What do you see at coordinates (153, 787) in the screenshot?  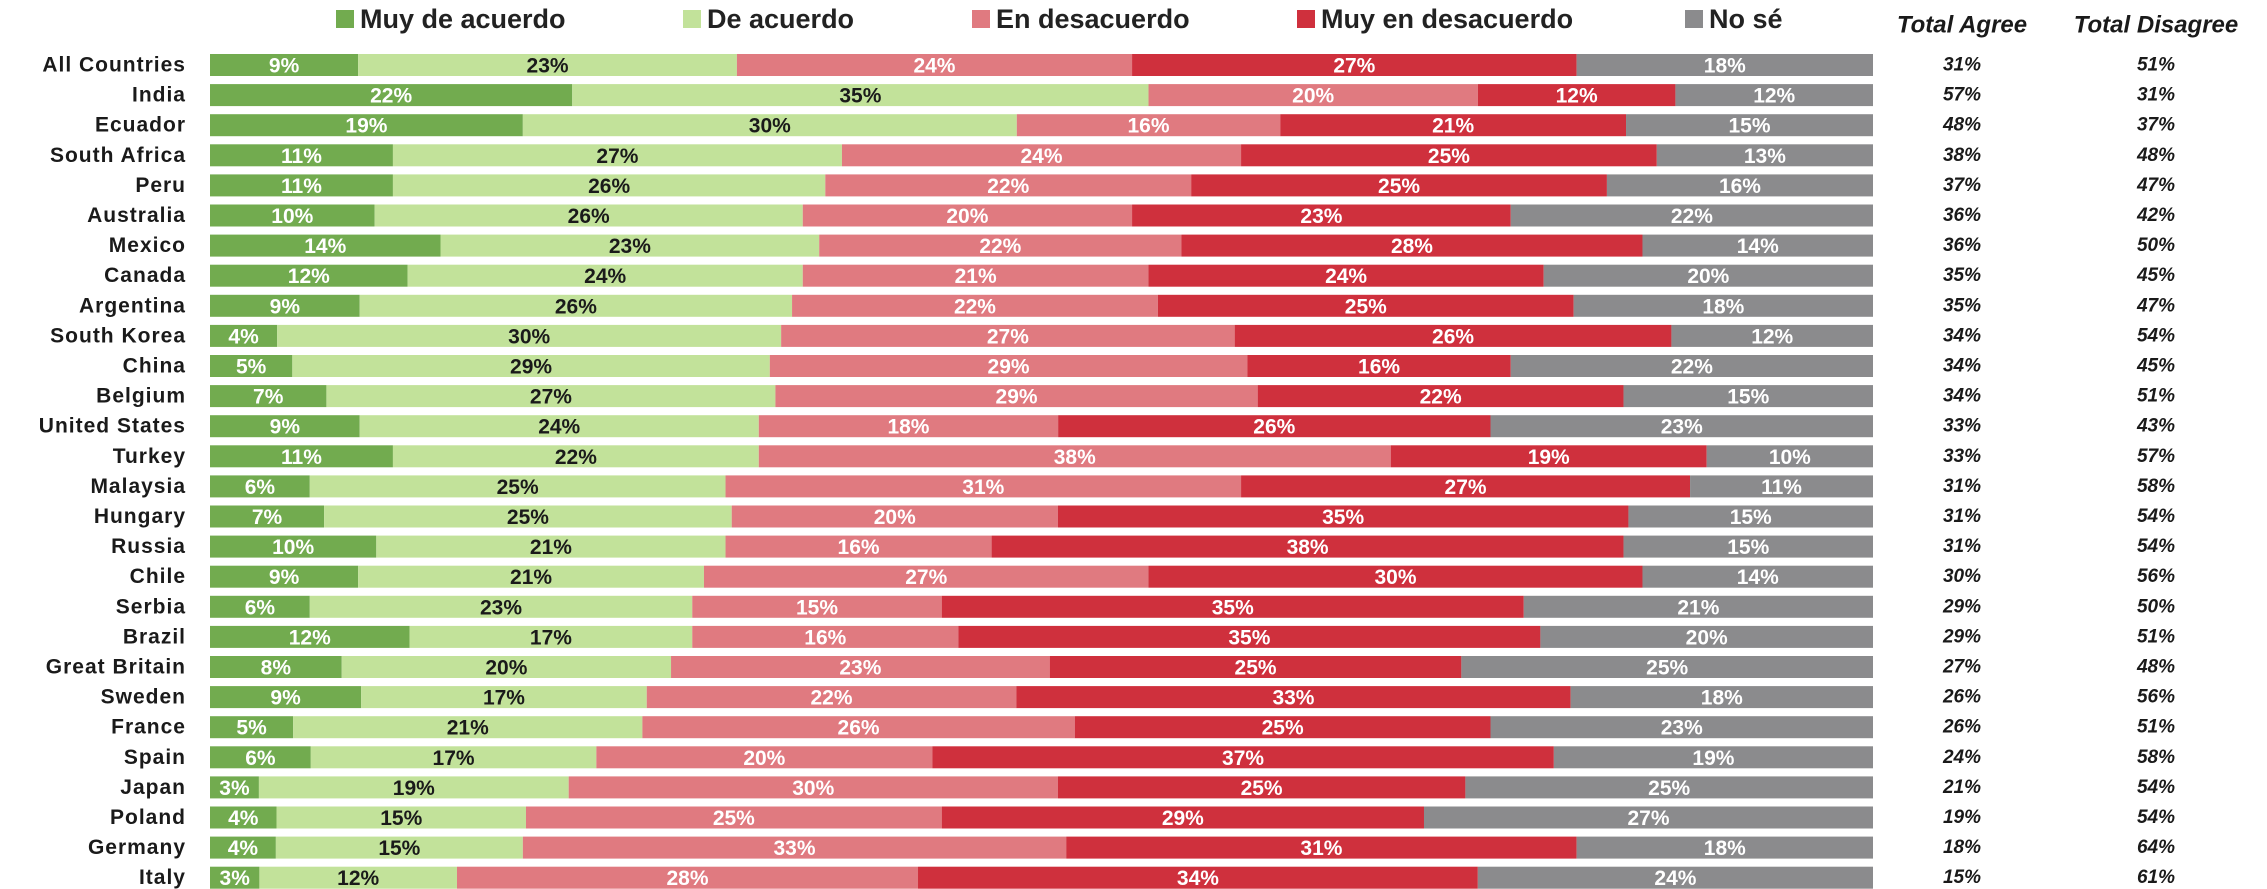 I see `category-label: Japan` at bounding box center [153, 787].